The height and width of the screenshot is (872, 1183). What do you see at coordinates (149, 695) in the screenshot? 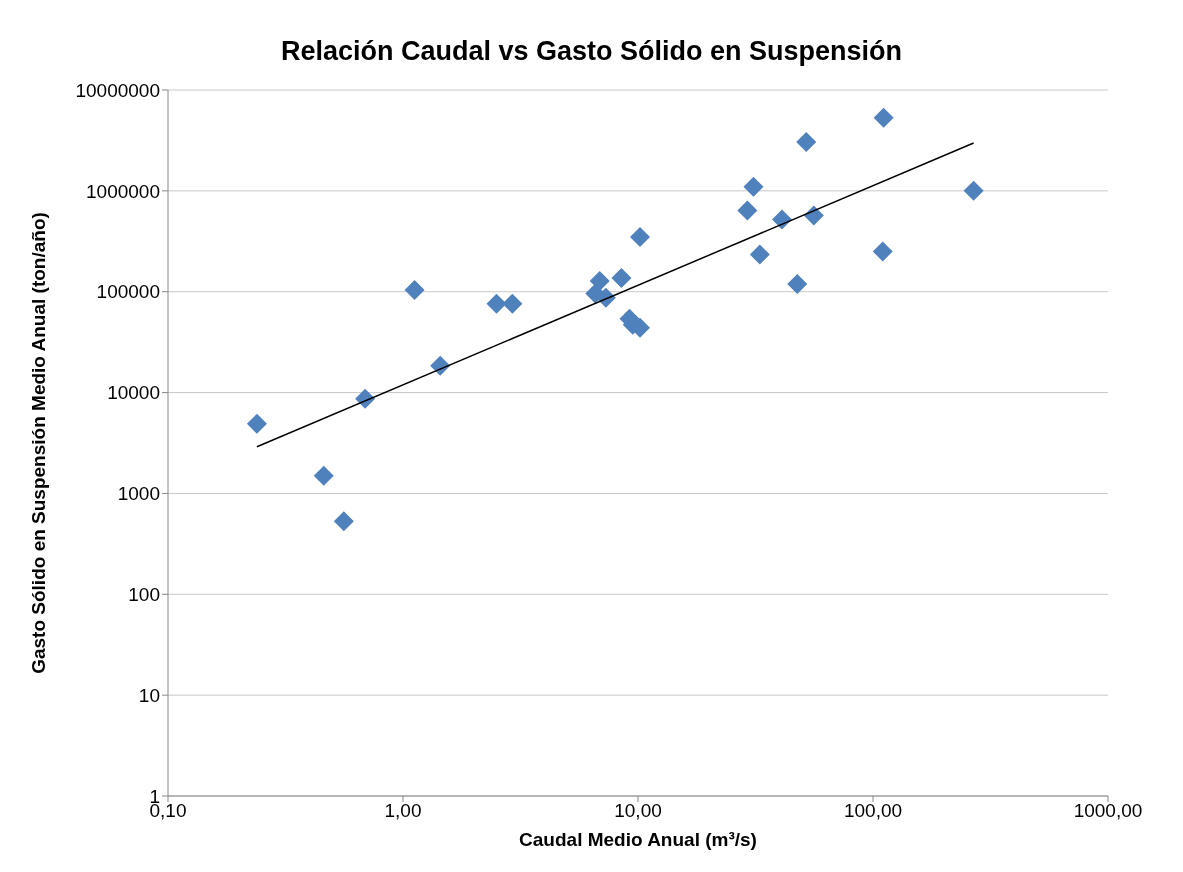
I see `y-tick-label: 10` at bounding box center [149, 695].